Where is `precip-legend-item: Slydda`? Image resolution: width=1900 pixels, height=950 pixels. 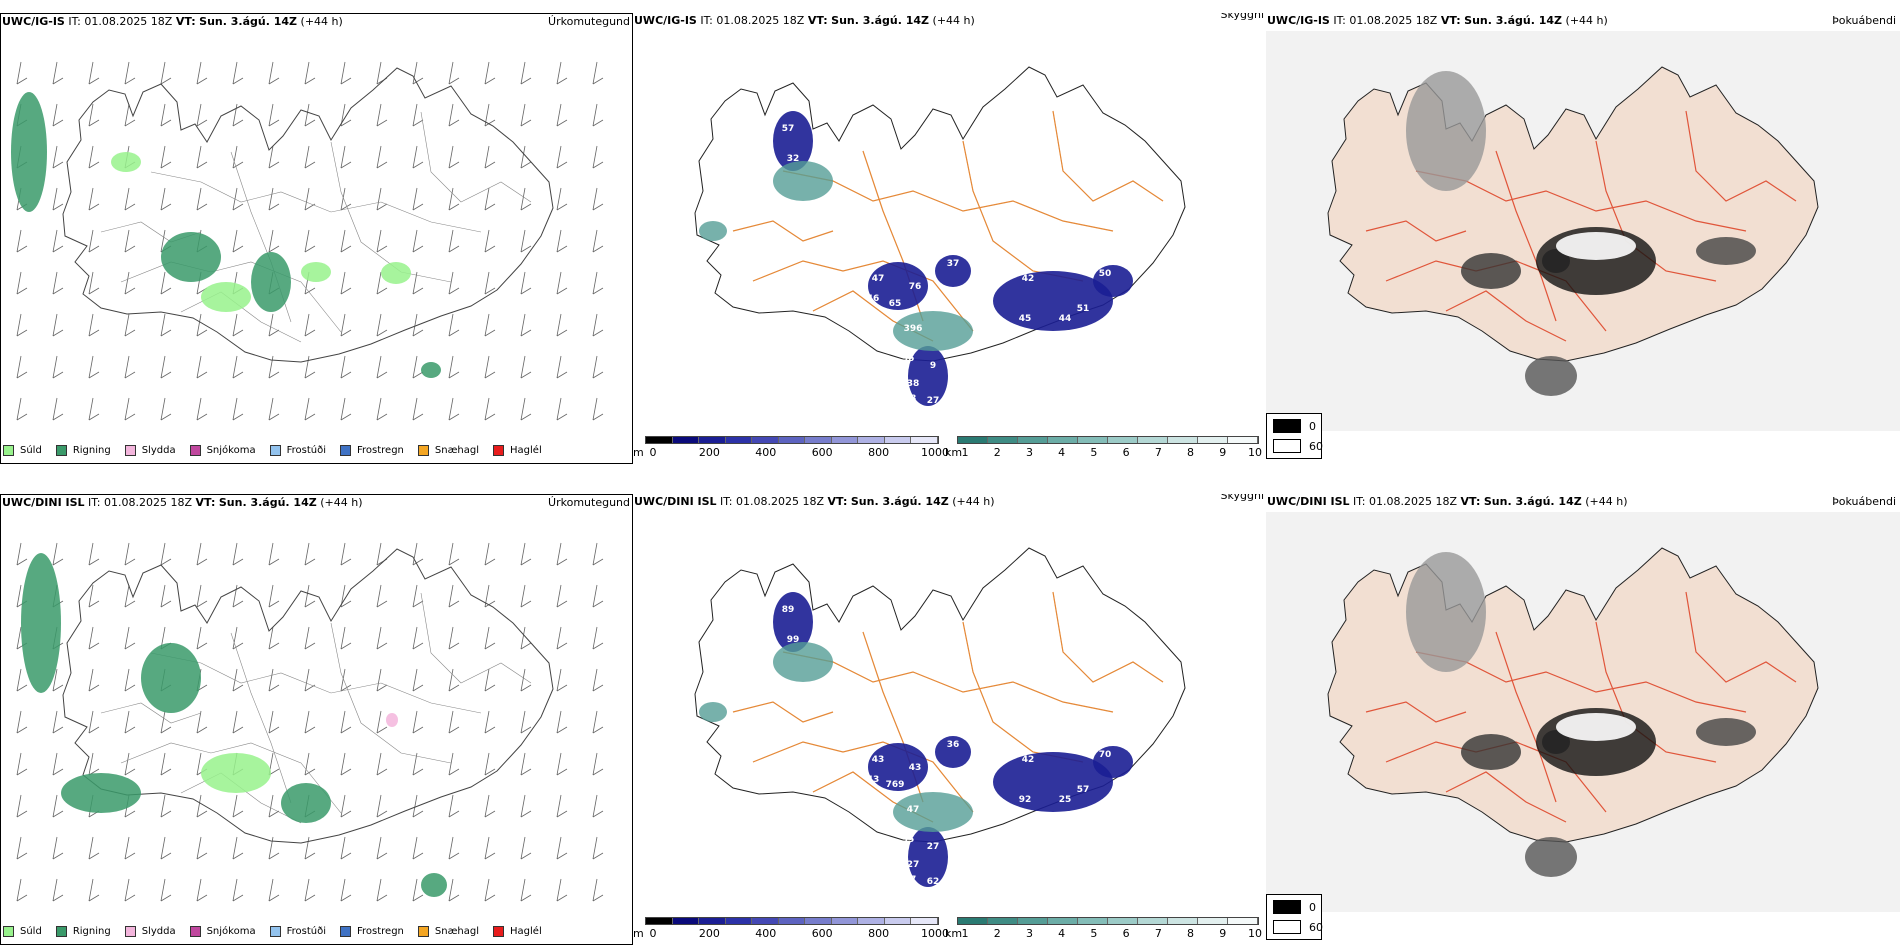 precip-legend-item: Slydda is located at coordinates (150, 450).